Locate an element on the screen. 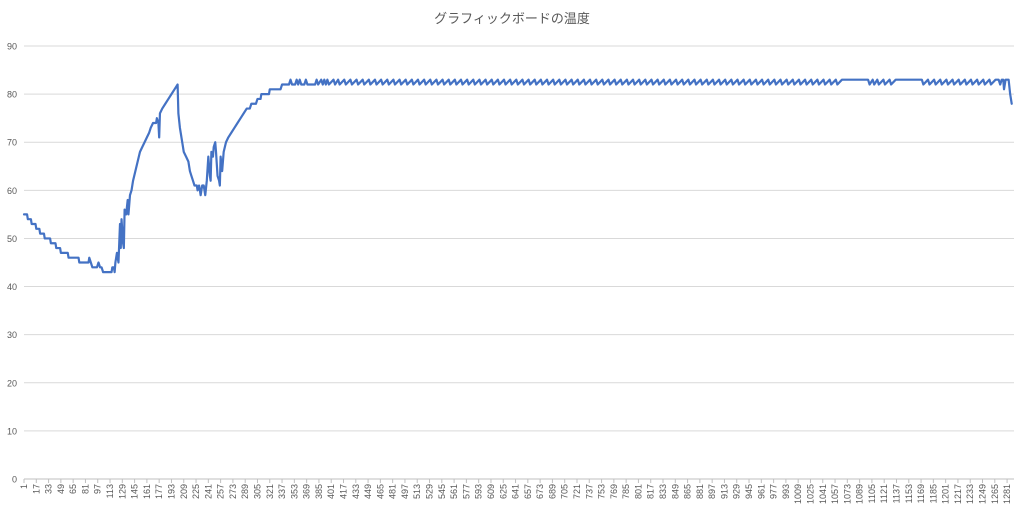 This screenshot has height=518, width=1024. x-tick-label: 561 is located at coordinates (454, 491).